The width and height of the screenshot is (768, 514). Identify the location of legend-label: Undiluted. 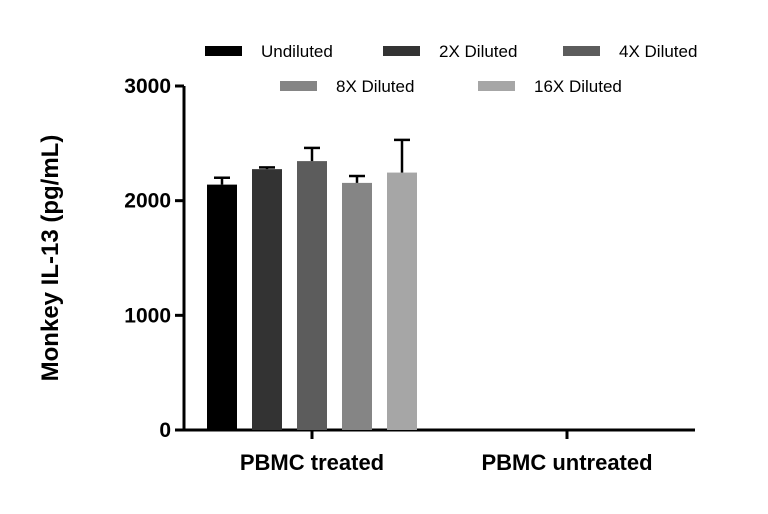
(297, 51).